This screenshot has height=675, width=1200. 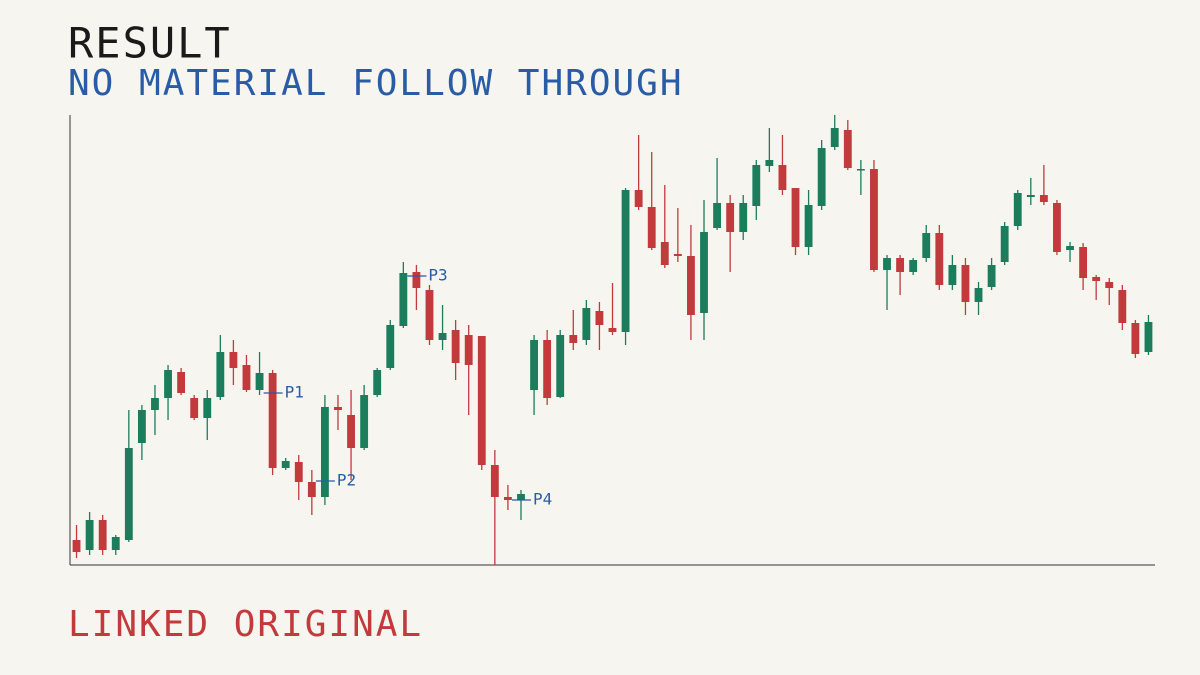 What do you see at coordinates (346, 480) in the screenshot?
I see `annotation-label: P2` at bounding box center [346, 480].